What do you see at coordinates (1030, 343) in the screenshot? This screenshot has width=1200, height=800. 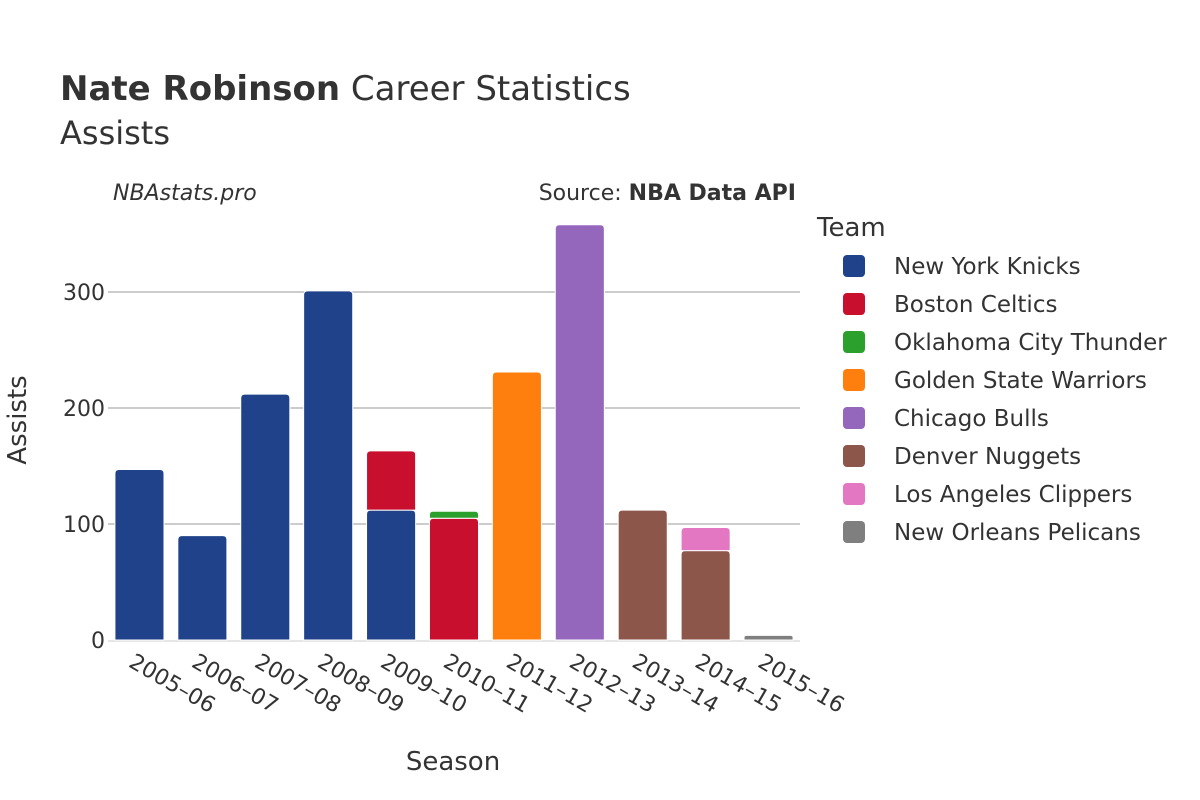 I see `legend-label: Oklahoma City Thunder` at bounding box center [1030, 343].